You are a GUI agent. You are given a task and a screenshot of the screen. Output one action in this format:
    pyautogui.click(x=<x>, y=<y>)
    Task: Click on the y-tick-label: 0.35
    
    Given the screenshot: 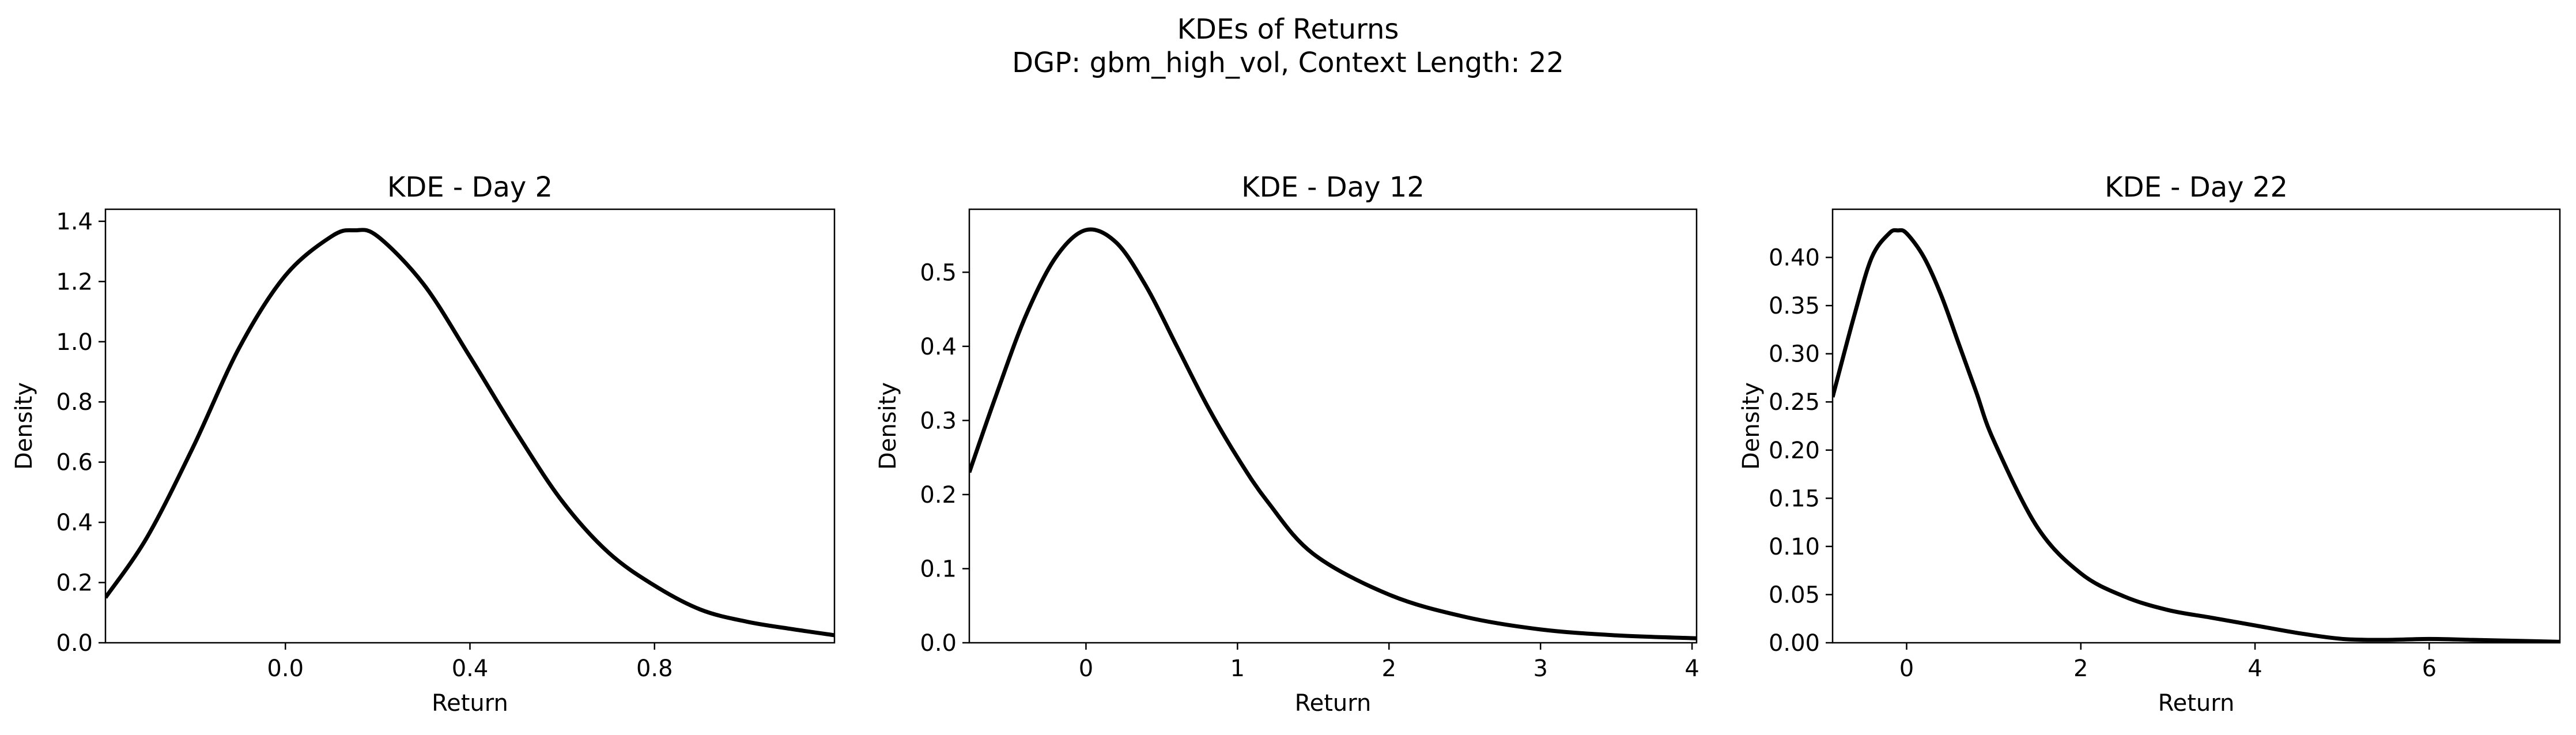 What is the action you would take?
    pyautogui.click(x=1794, y=306)
    